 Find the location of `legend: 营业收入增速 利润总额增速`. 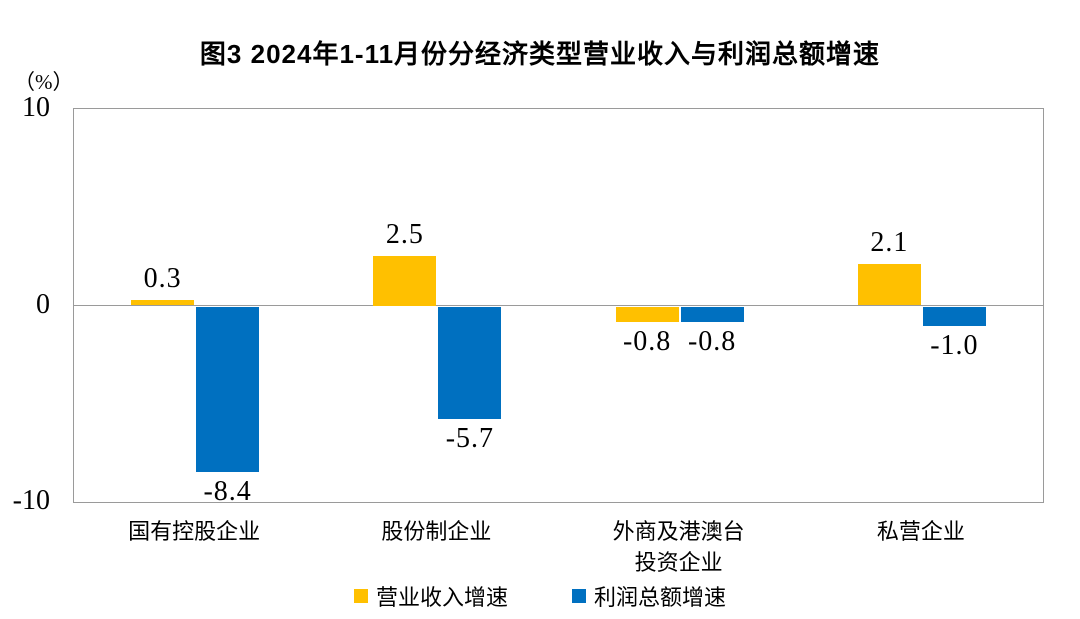

legend: 营业收入增速 利润总额增速 is located at coordinates (540, 596).